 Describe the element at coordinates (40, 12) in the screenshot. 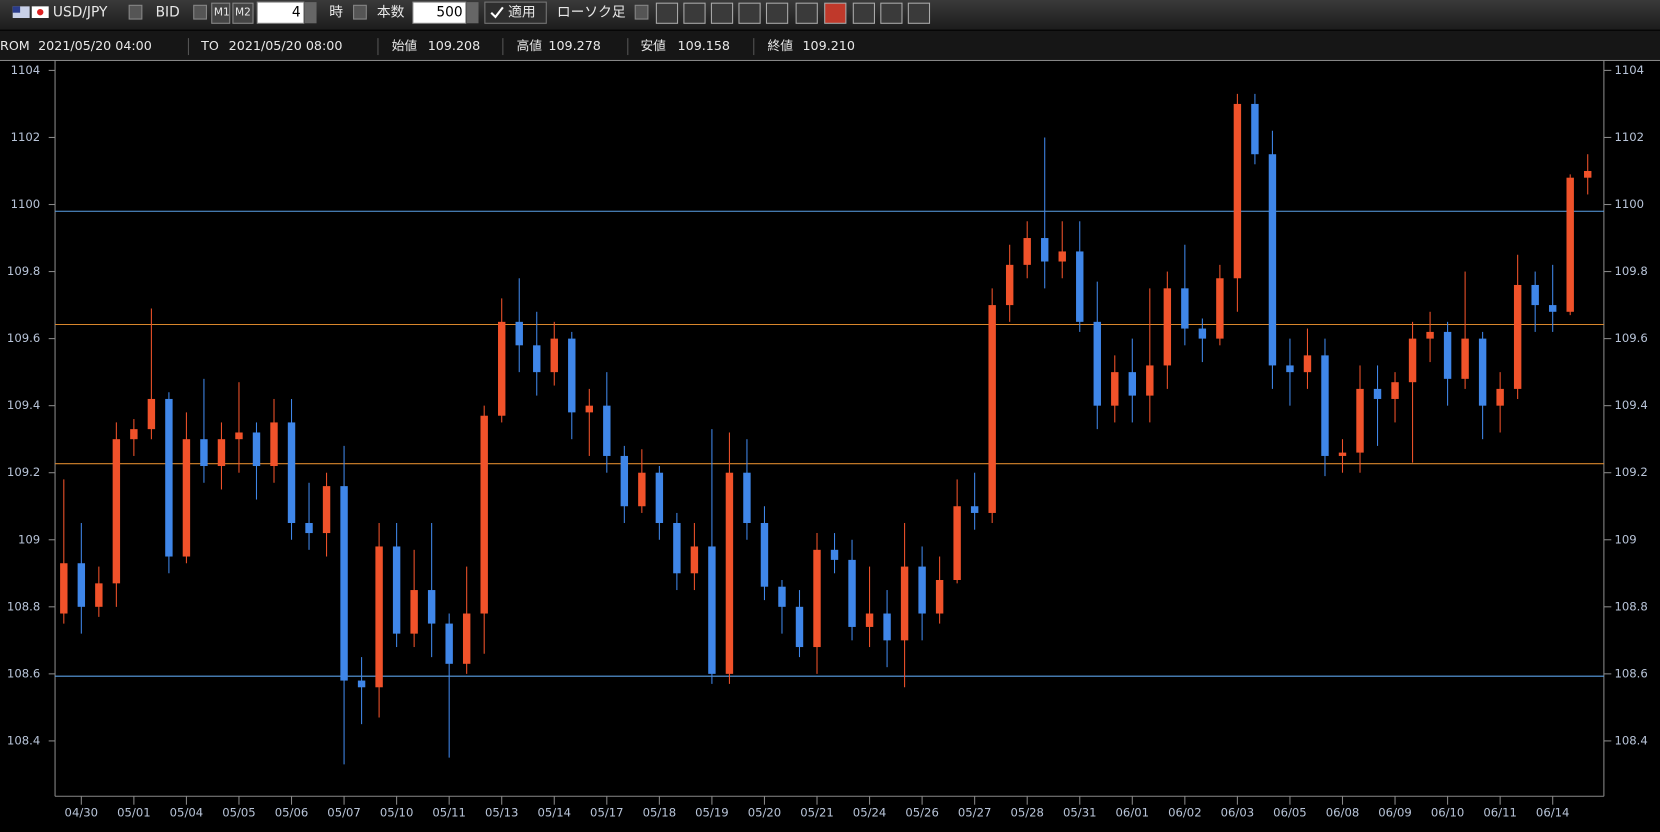

I see `flag-jp-dot` at that location.